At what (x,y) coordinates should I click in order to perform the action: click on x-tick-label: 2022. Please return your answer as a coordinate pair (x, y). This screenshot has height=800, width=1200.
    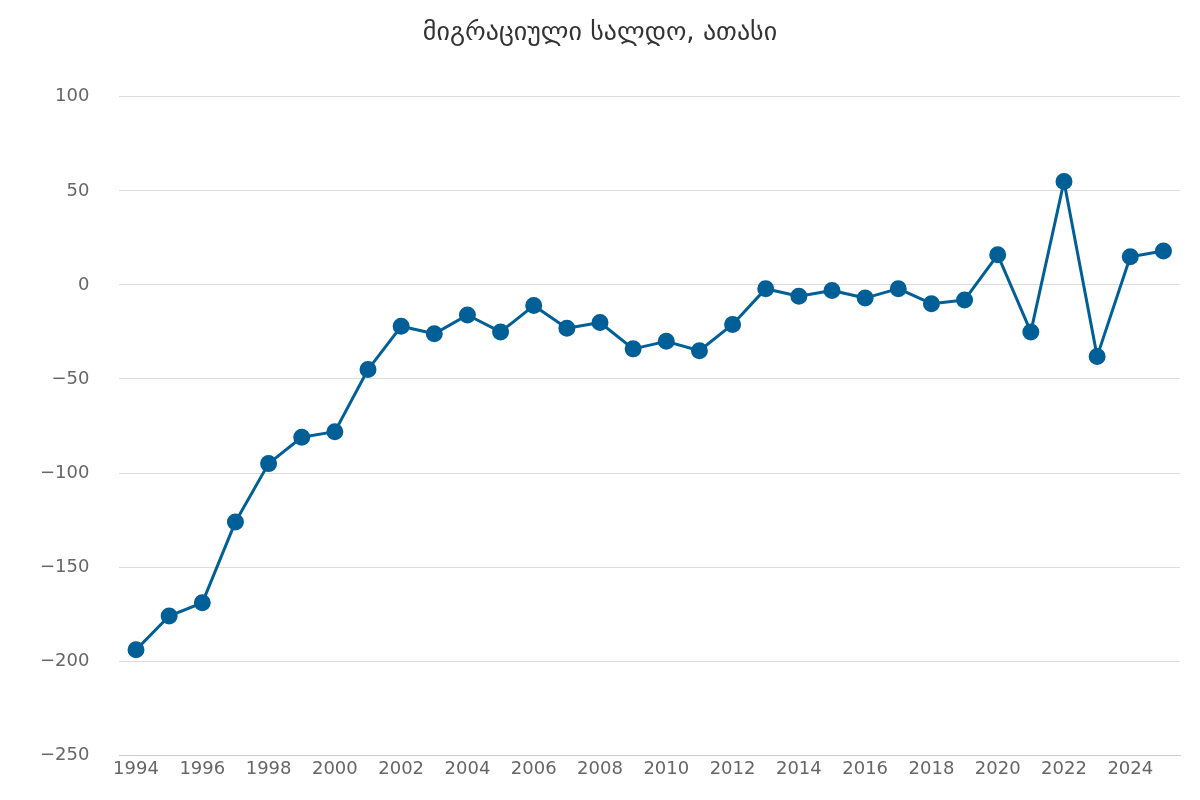
    Looking at the image, I should click on (1064, 767).